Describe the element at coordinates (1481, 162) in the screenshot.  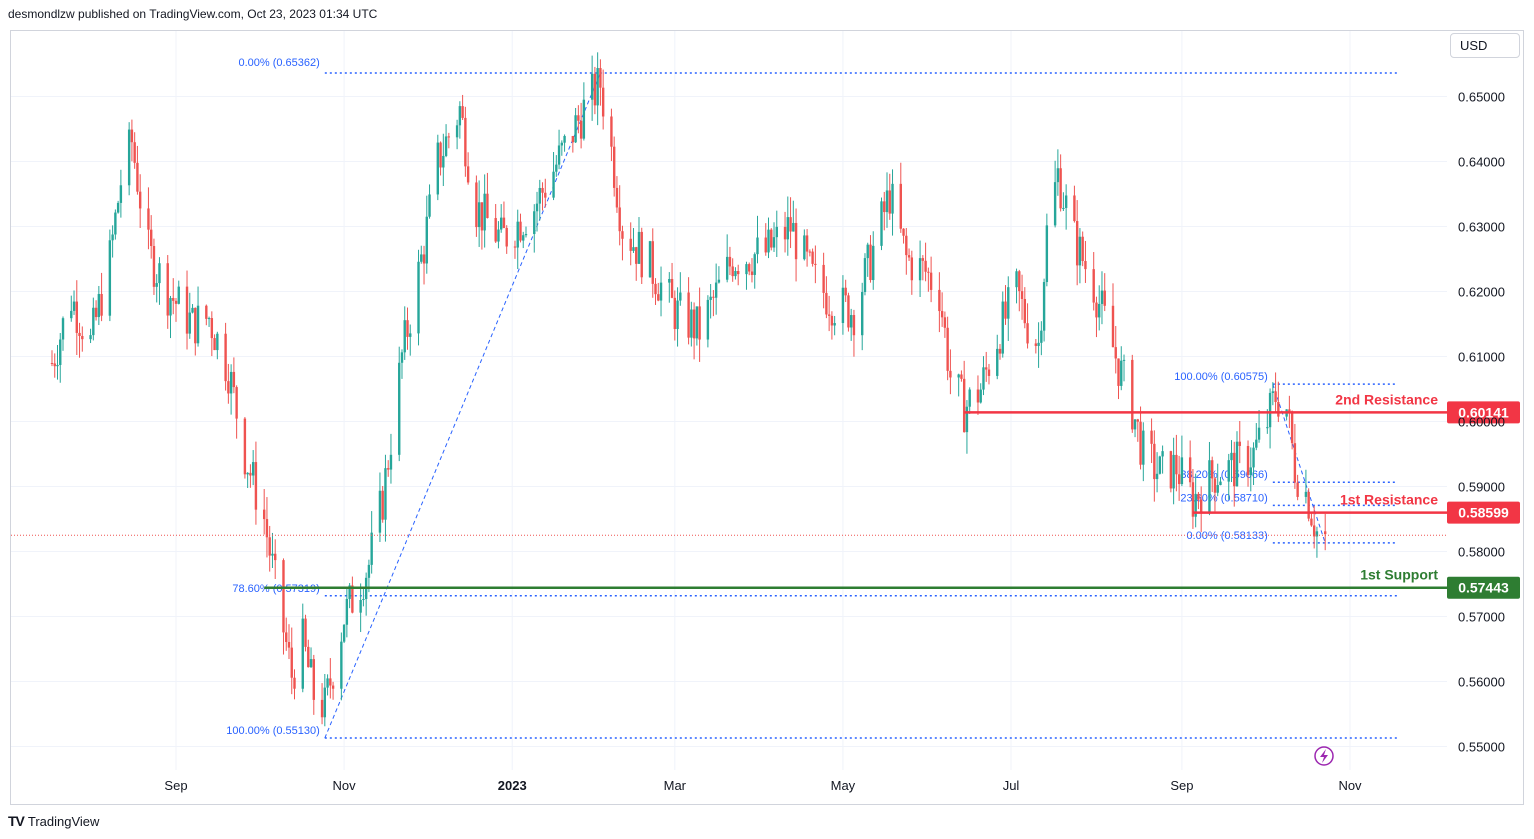
I see `price-tick-label: 0.64000` at that location.